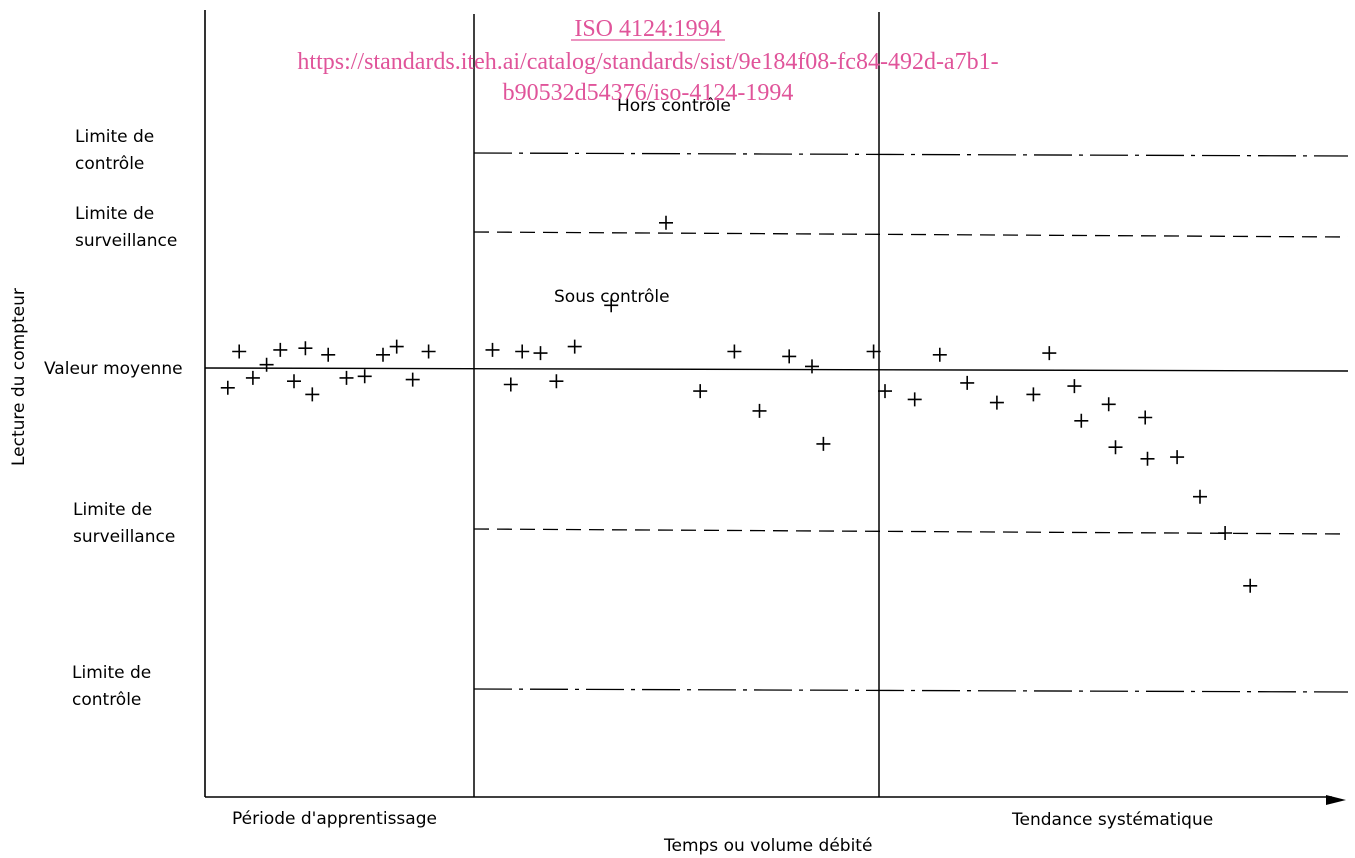  Describe the element at coordinates (647, 29) in the screenshot. I see `watermark-line1: ISO 4124:1994` at that location.